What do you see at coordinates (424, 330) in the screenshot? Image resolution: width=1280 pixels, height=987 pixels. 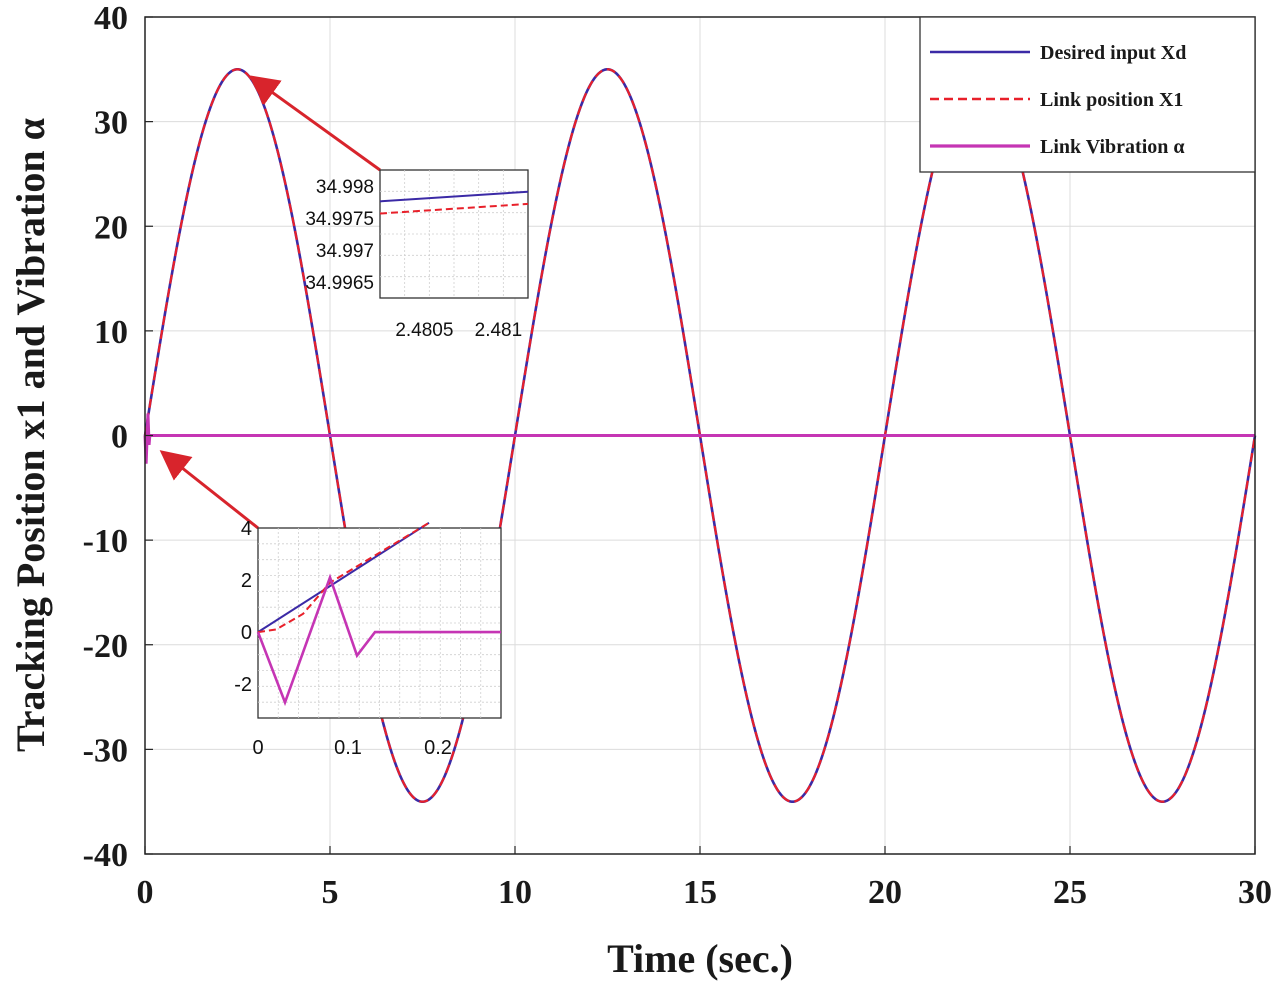 I see `inset-x-tick-label: 2.4805` at bounding box center [424, 330].